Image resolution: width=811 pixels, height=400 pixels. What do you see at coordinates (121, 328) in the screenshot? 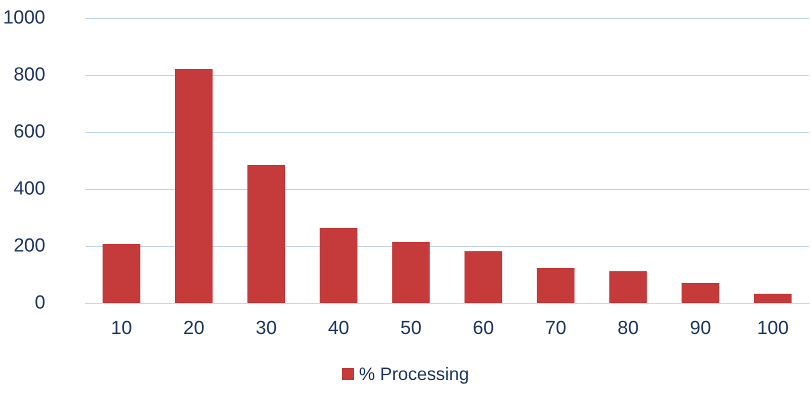
I see `x-tick-label: 10` at bounding box center [121, 328].